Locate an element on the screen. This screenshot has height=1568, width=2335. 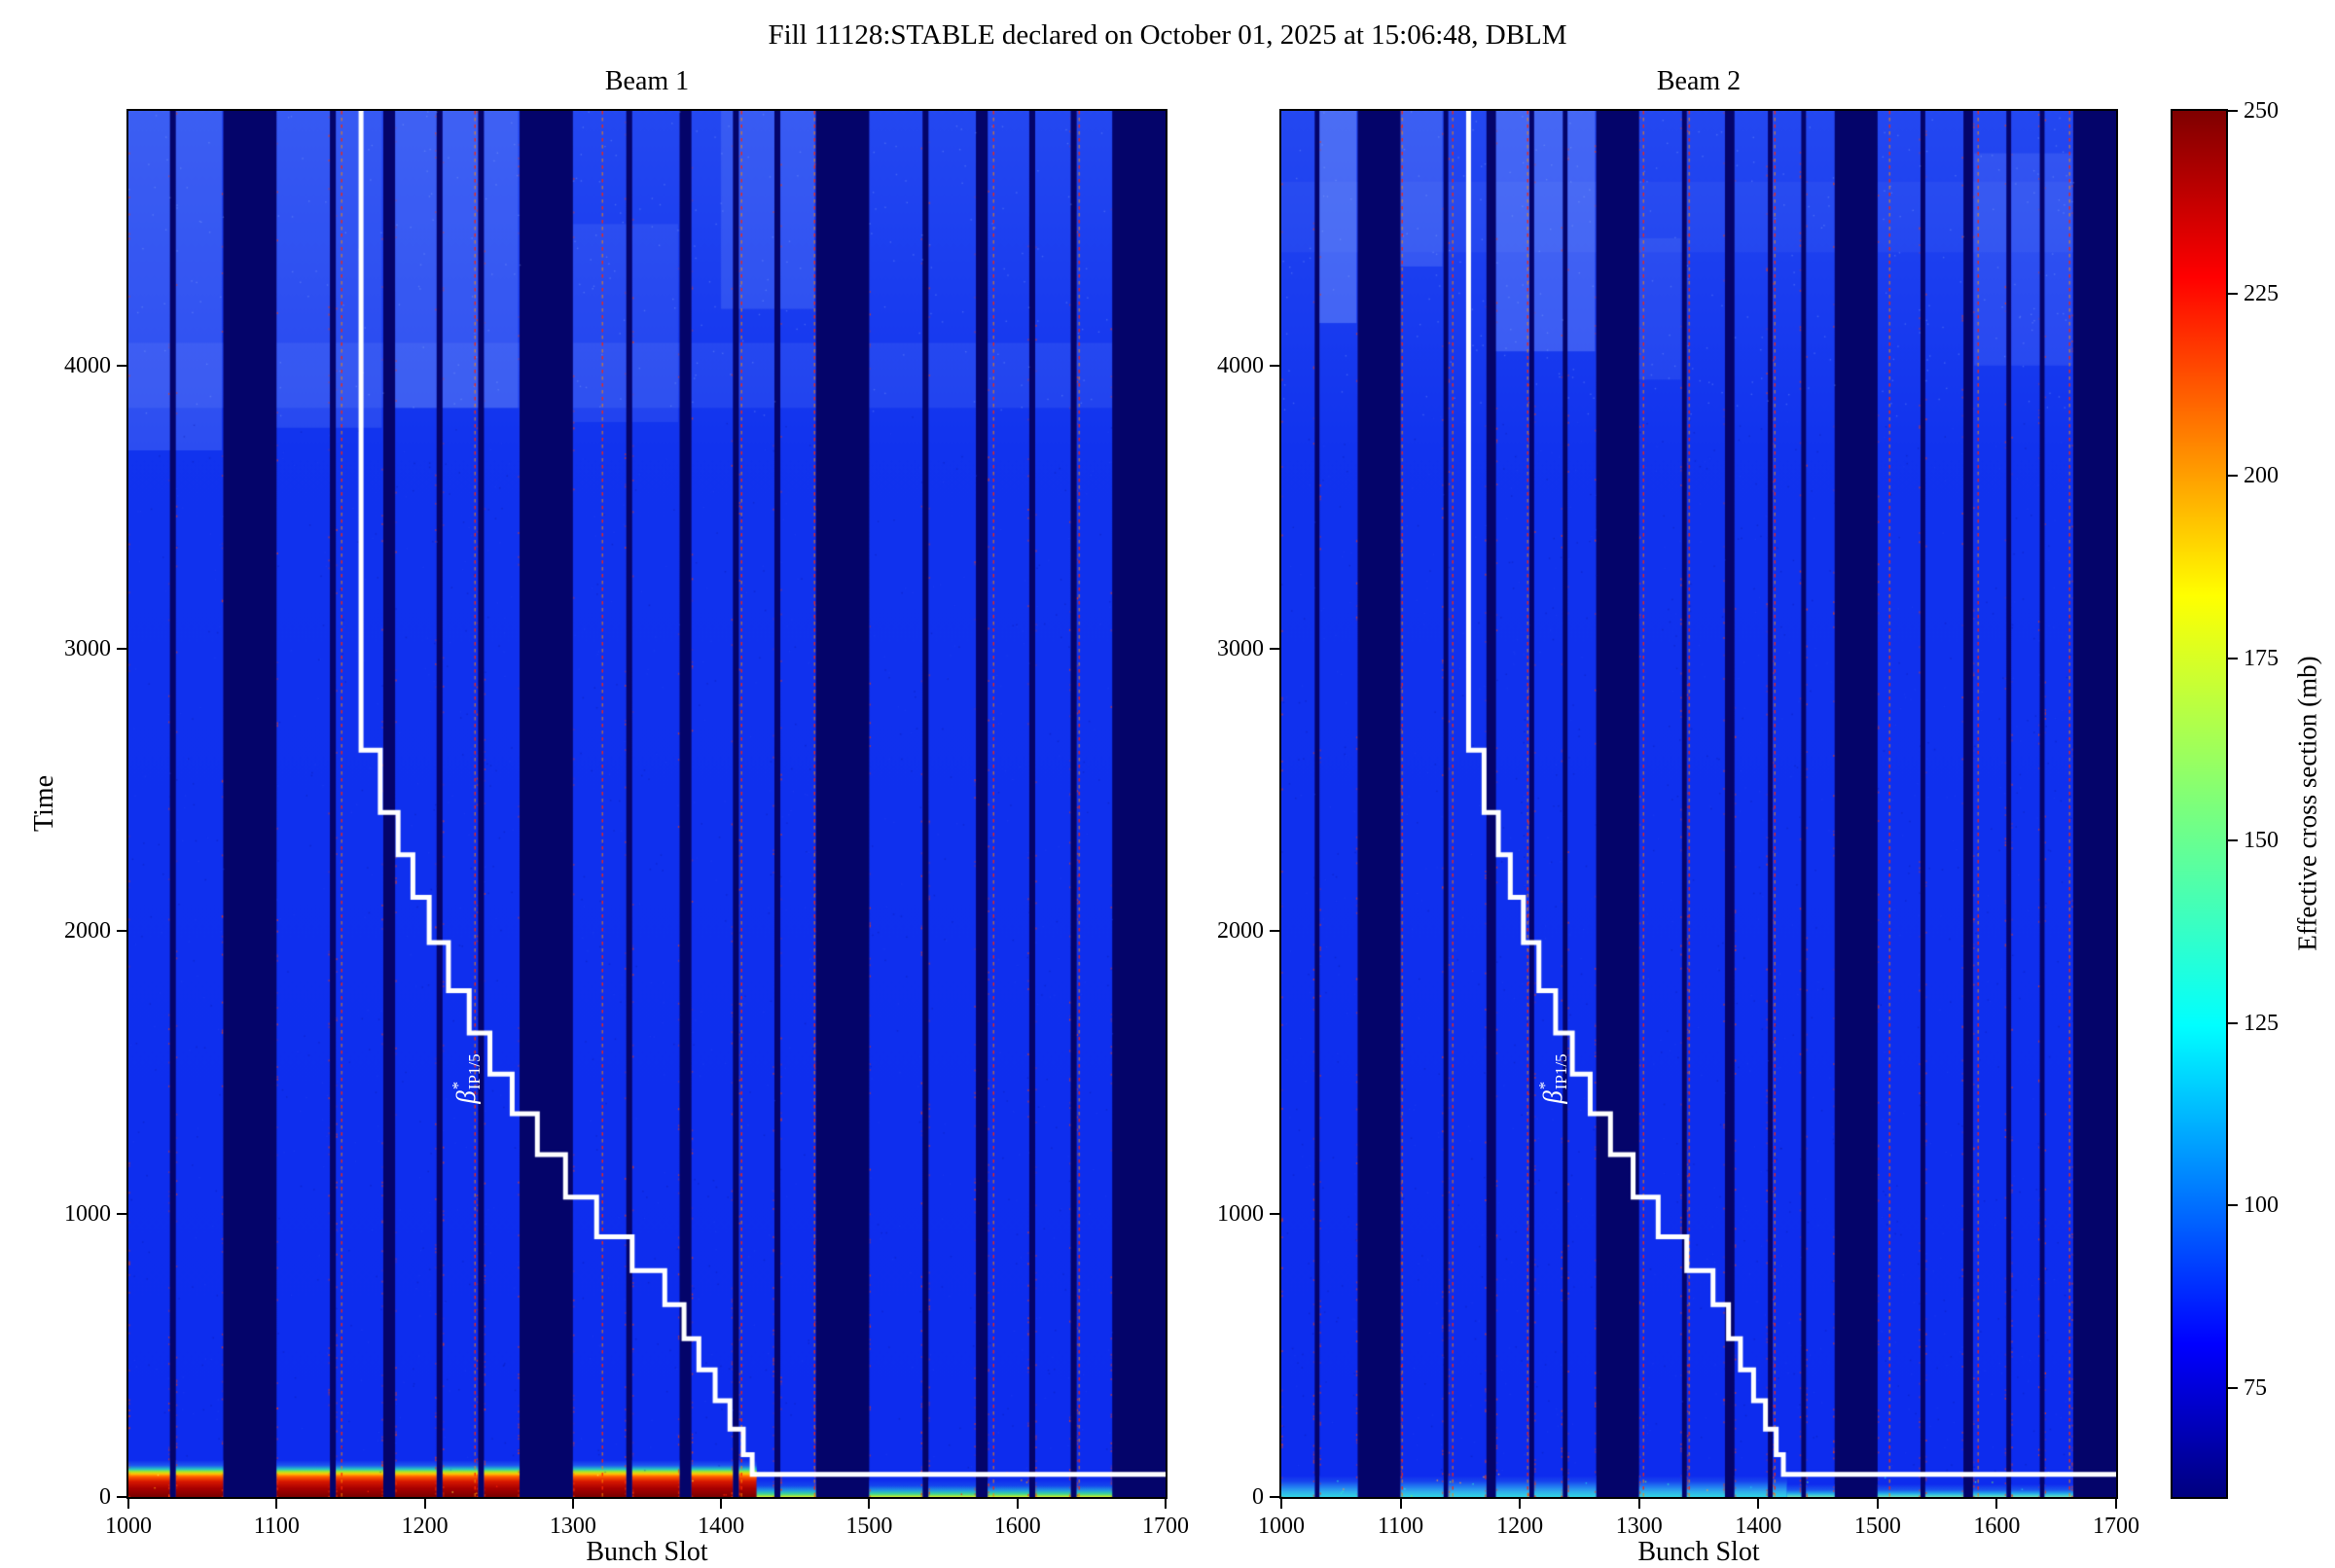
x-tick-label-beam1: 1700 is located at coordinates (1165, 1526).